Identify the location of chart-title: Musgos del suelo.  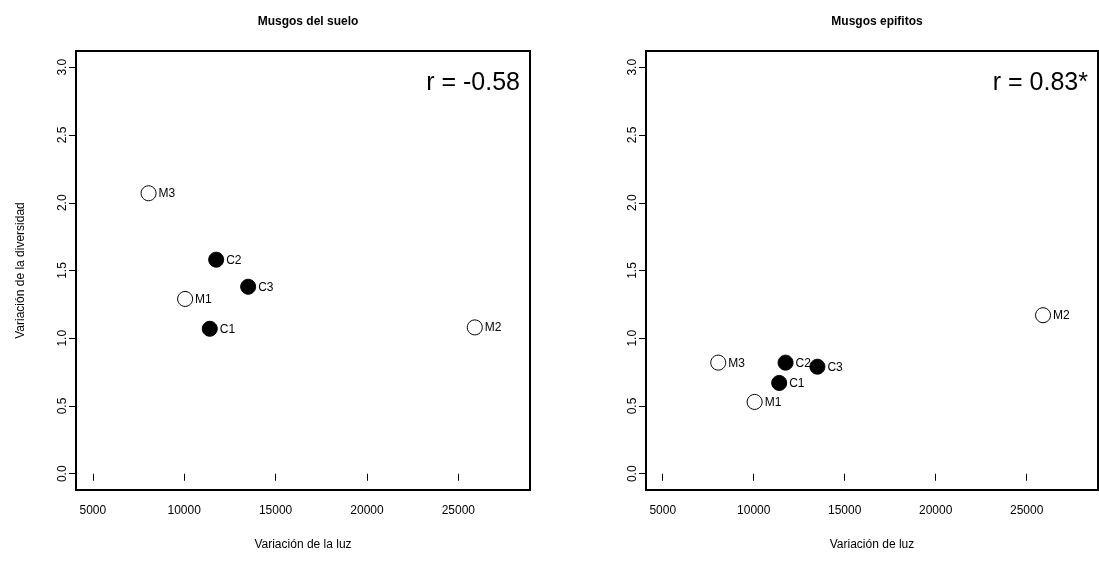
(308, 21).